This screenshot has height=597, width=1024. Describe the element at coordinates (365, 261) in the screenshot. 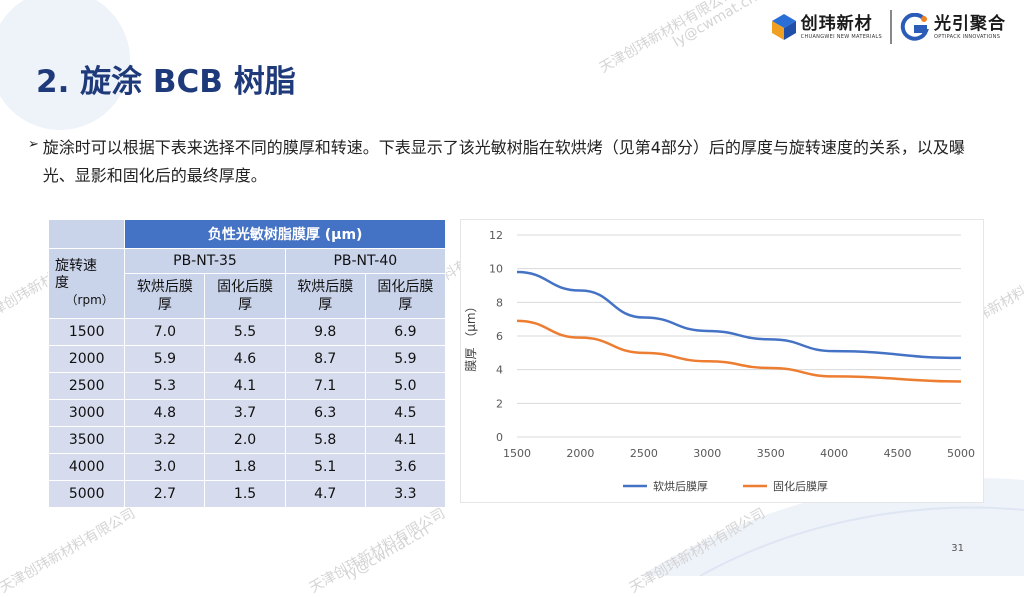

I see `product-header: PB-NT-40` at that location.